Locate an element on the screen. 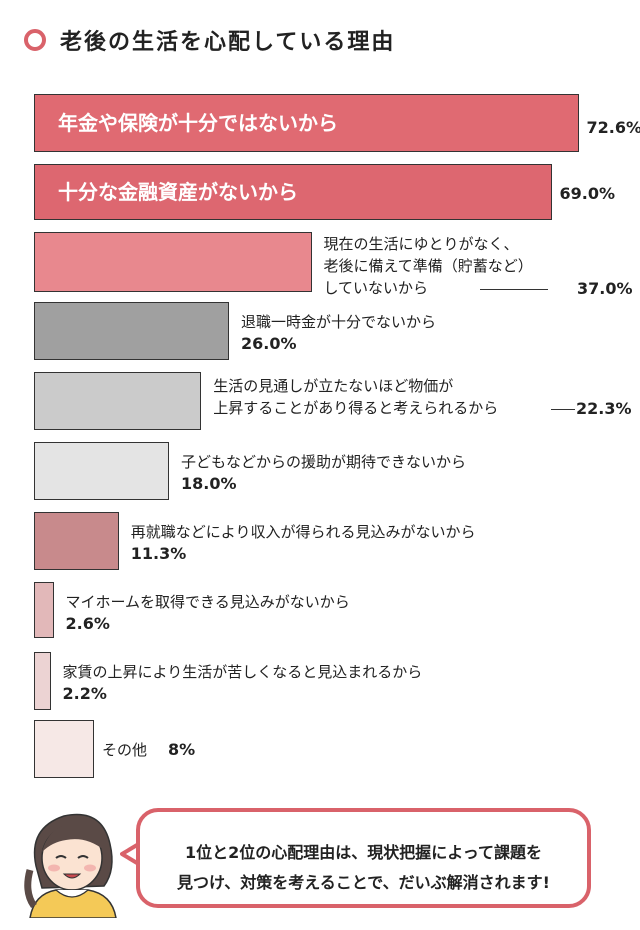  bar-label-3: 現在の生活にゆとりがなく、 老後に備えて準備（貯蓄など） していないから is located at coordinates (428, 266).